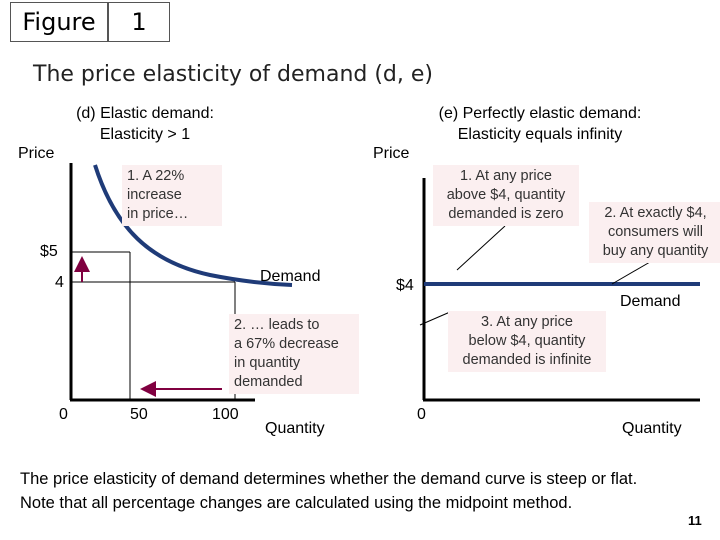 Image resolution: width=720 pixels, height=540 pixels. Describe the element at coordinates (49, 251) in the screenshot. I see `panel-d-price-5: $5` at that location.